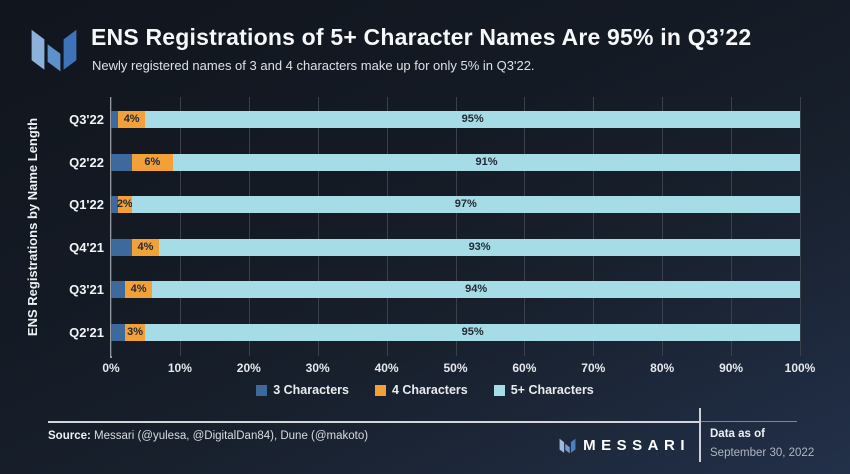 The width and height of the screenshot is (850, 474). I want to click on messari-brand-name: MESSARI, so click(636, 445).